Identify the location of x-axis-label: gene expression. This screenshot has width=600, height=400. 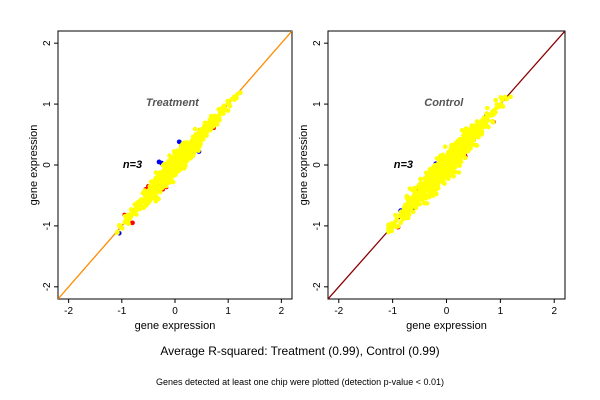
(446, 326).